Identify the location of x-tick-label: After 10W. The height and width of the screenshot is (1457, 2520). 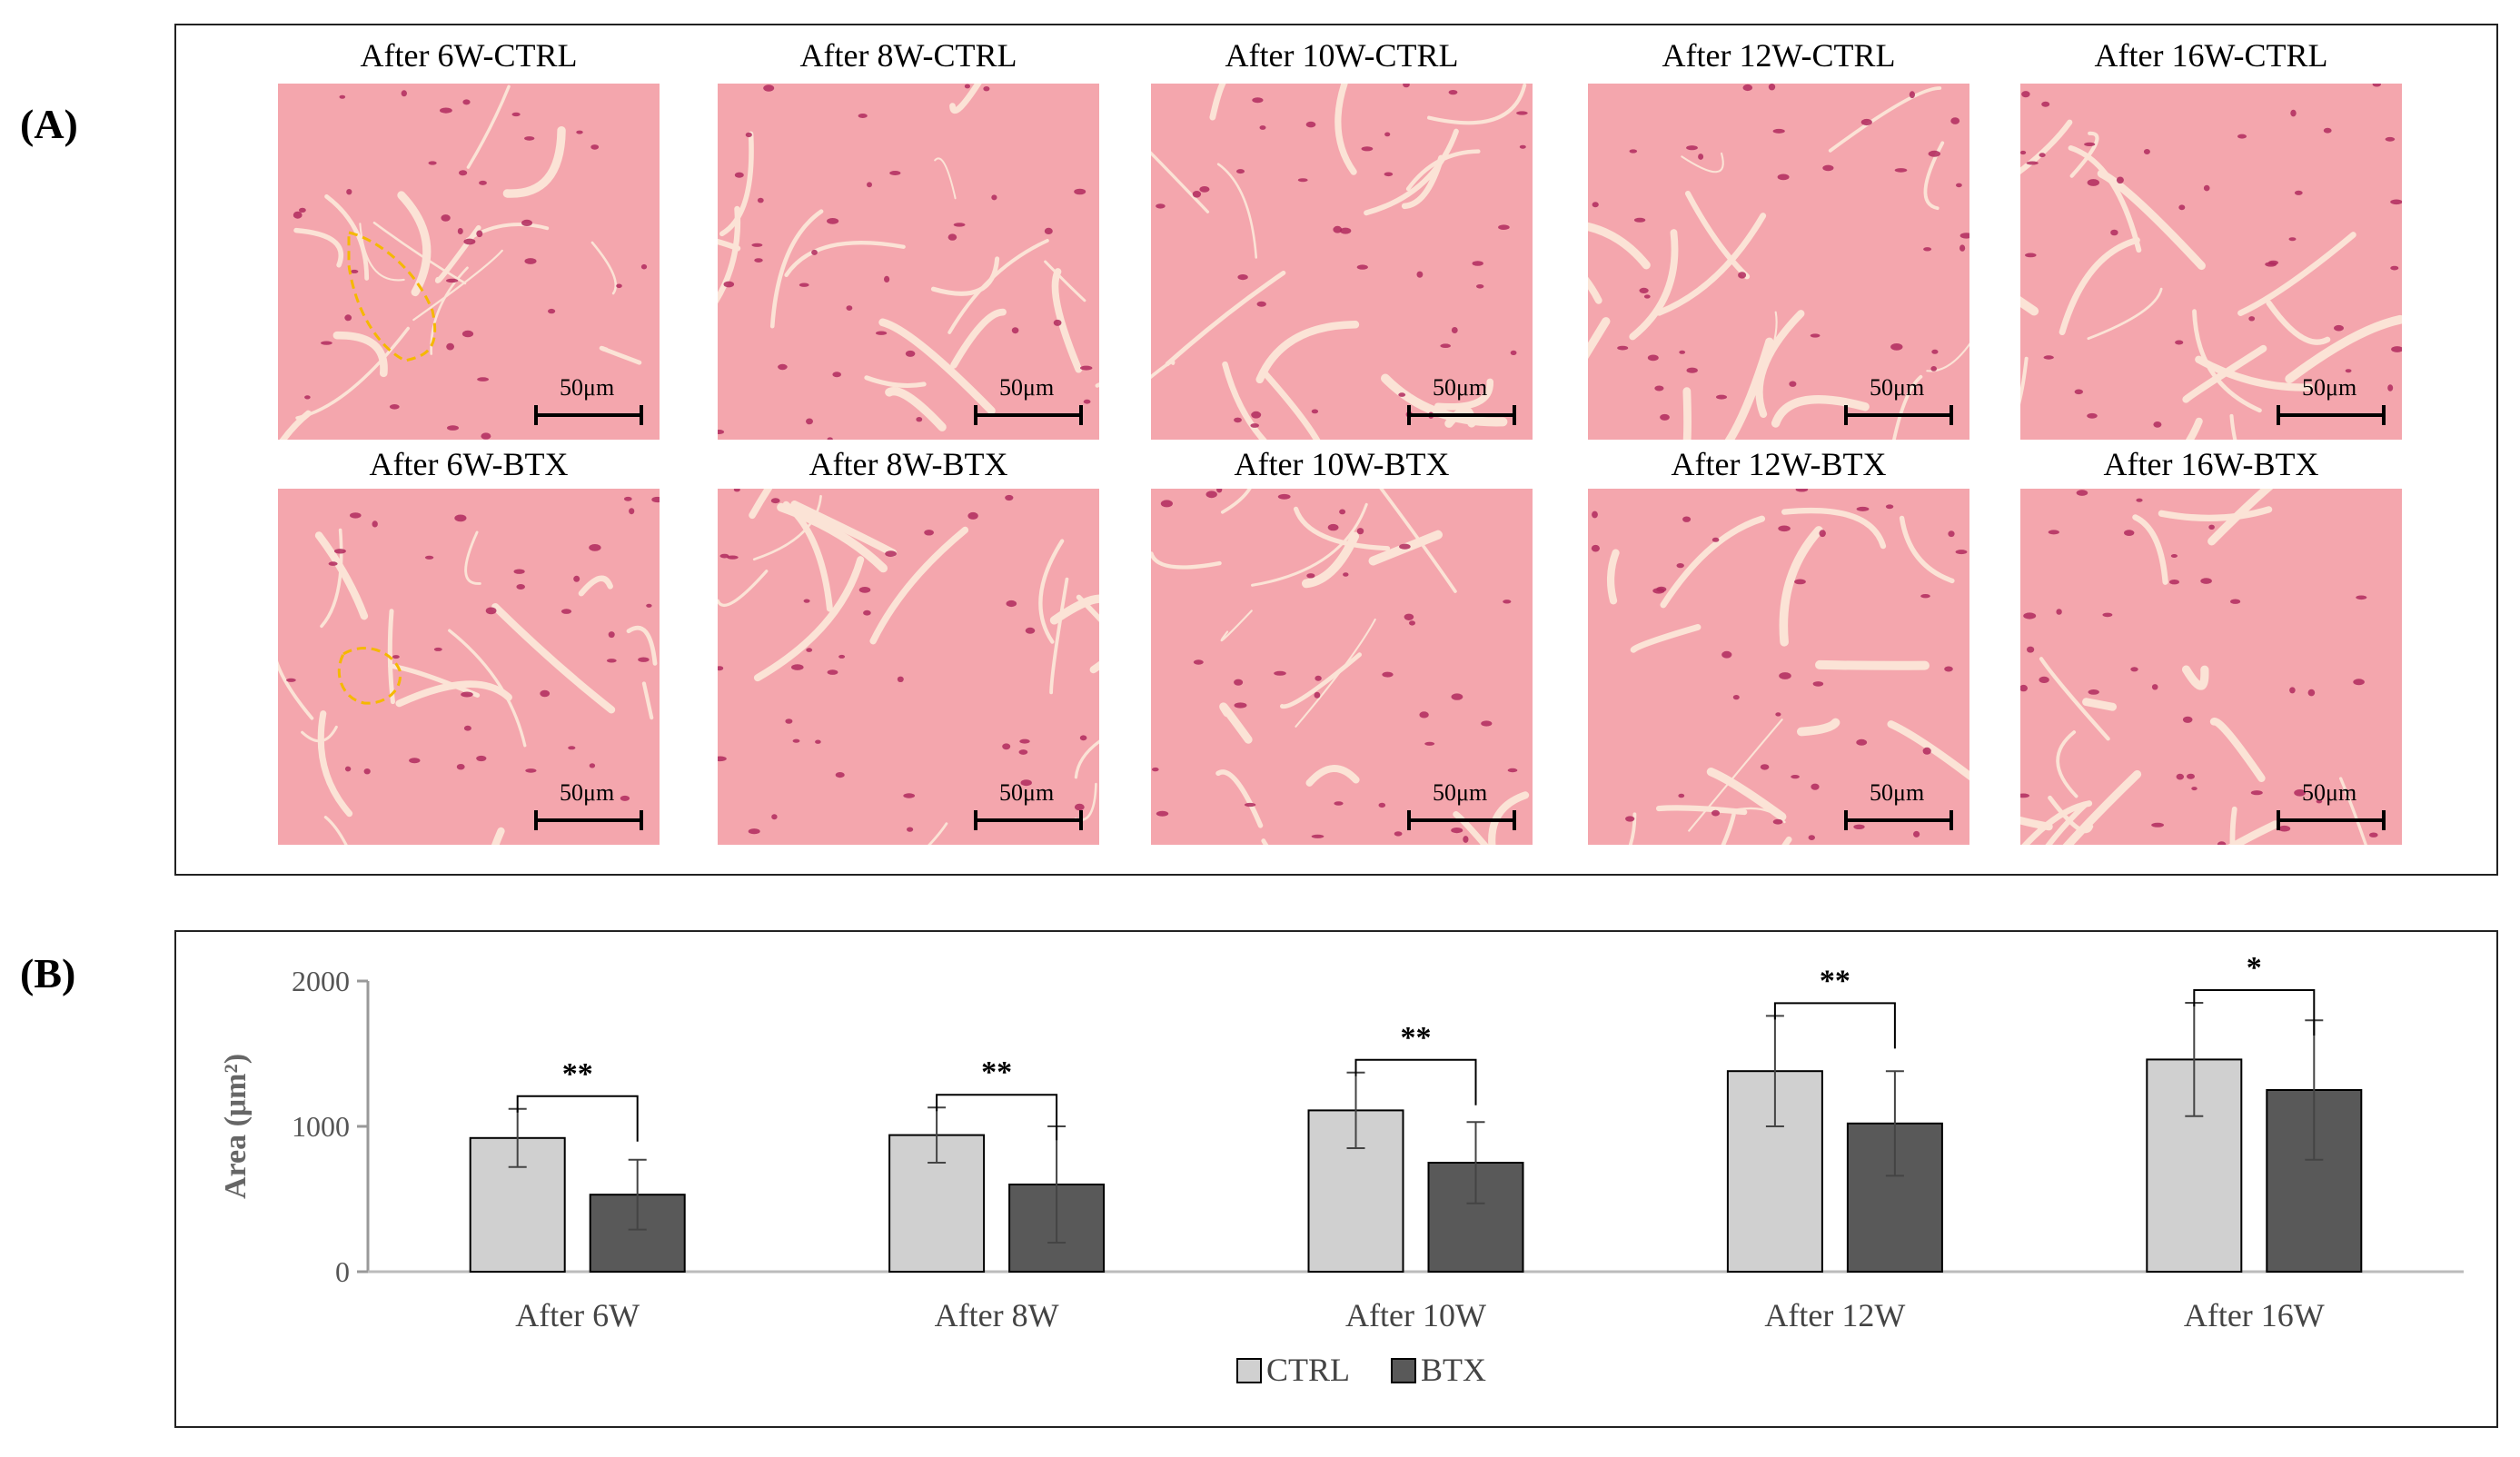
(1415, 1315).